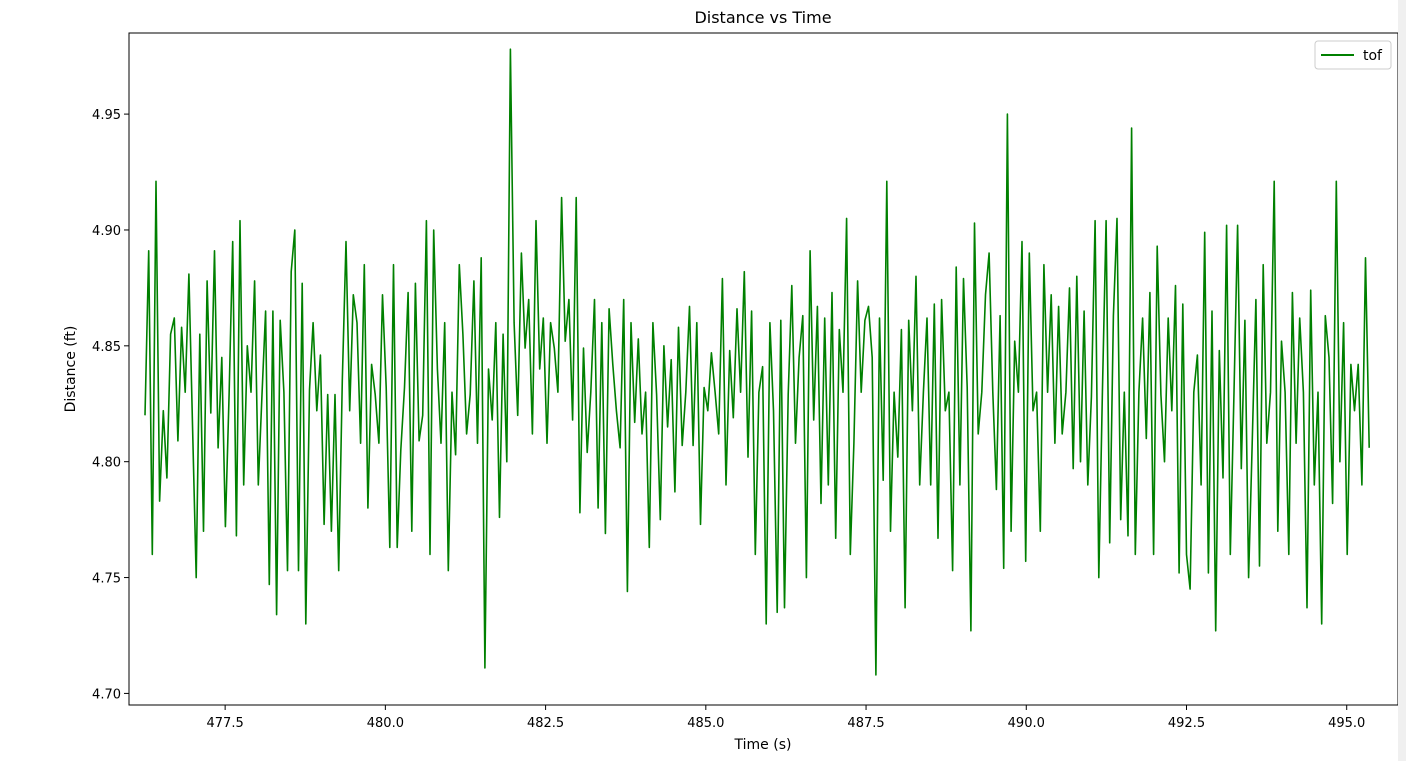 Image resolution: width=1406 pixels, height=761 pixels. I want to click on y-tick-label: 4.75, so click(106, 579).